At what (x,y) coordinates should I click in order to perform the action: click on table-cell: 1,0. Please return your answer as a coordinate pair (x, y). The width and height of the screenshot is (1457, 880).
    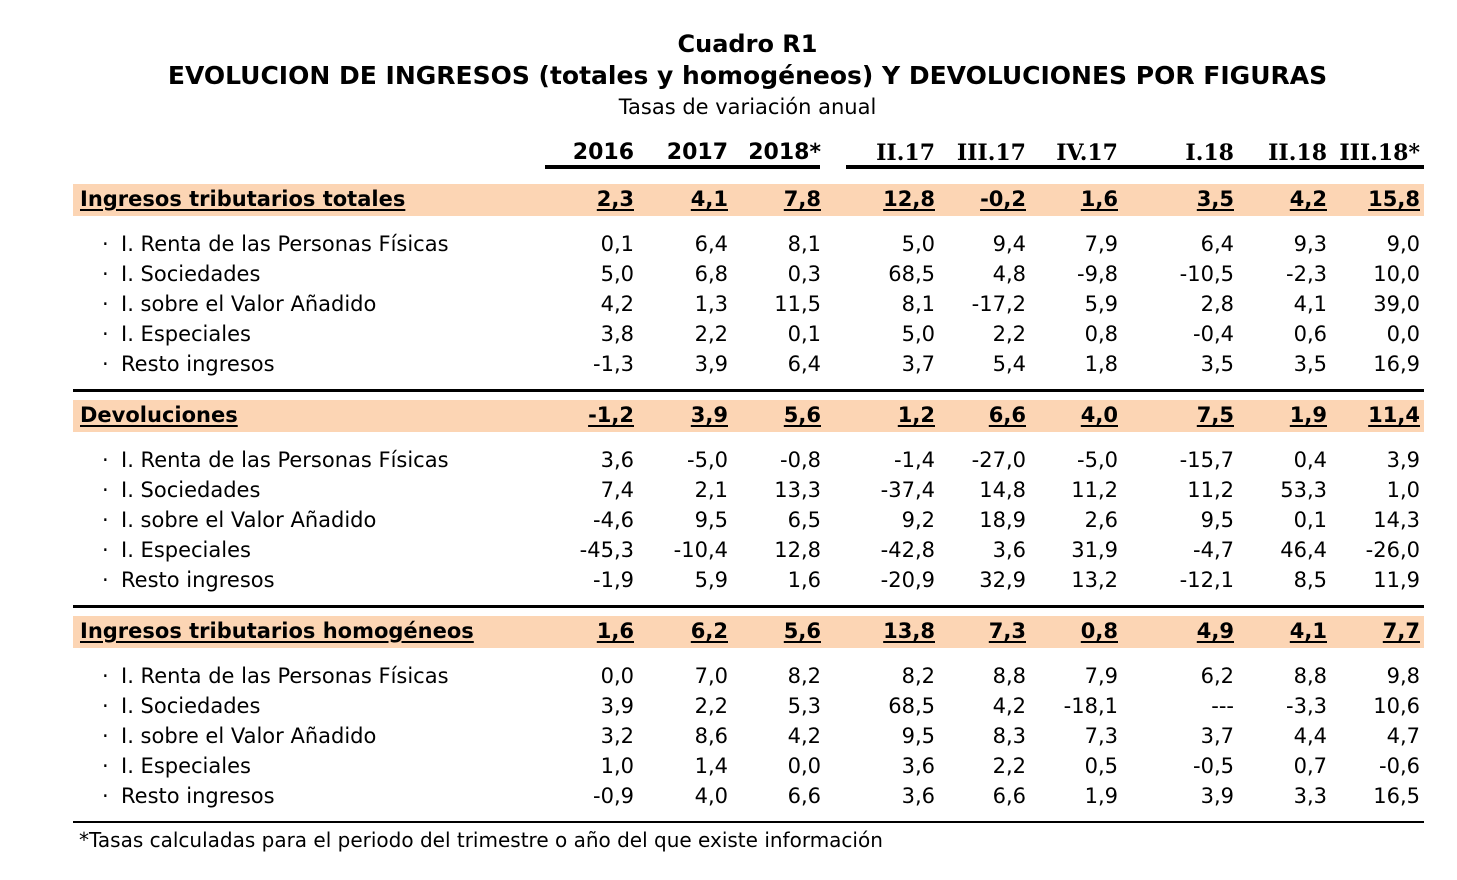
    Looking at the image, I should click on (617, 766).